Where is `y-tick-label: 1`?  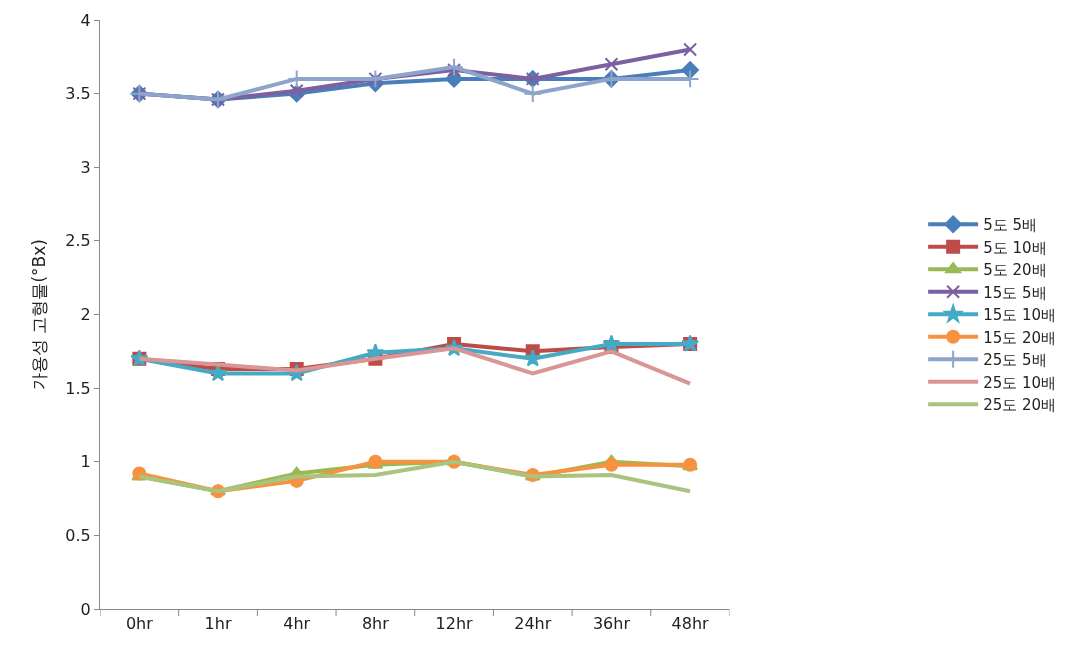
y-tick-label: 1 is located at coordinates (85, 462).